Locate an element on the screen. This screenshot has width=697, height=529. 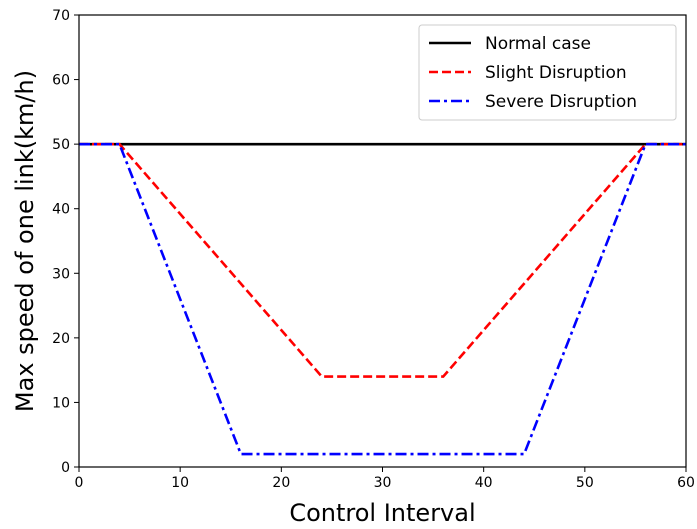
y-tick-label: 20 is located at coordinates (61, 339).